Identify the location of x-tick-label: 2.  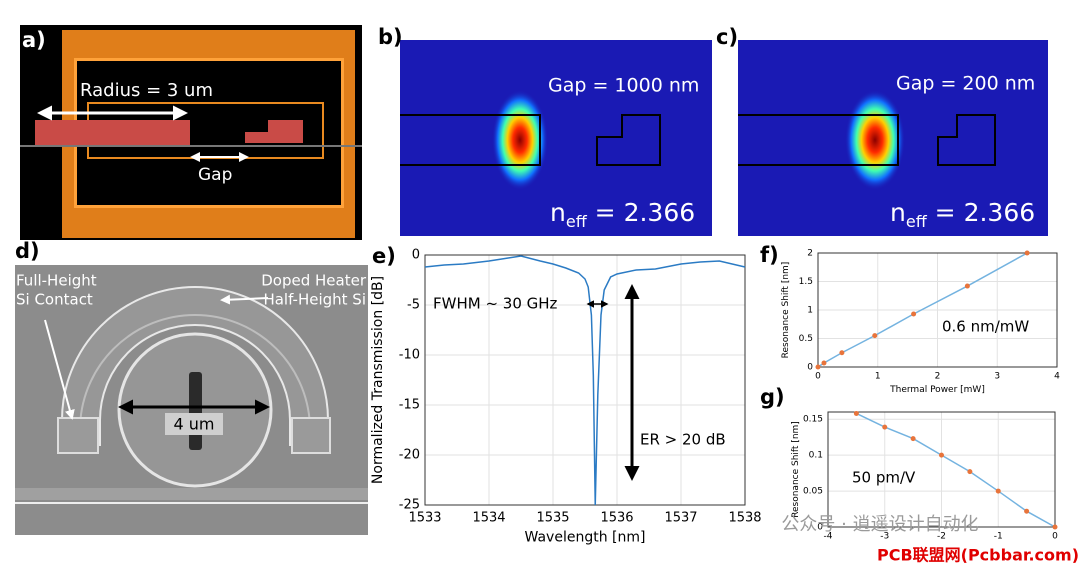
(938, 377).